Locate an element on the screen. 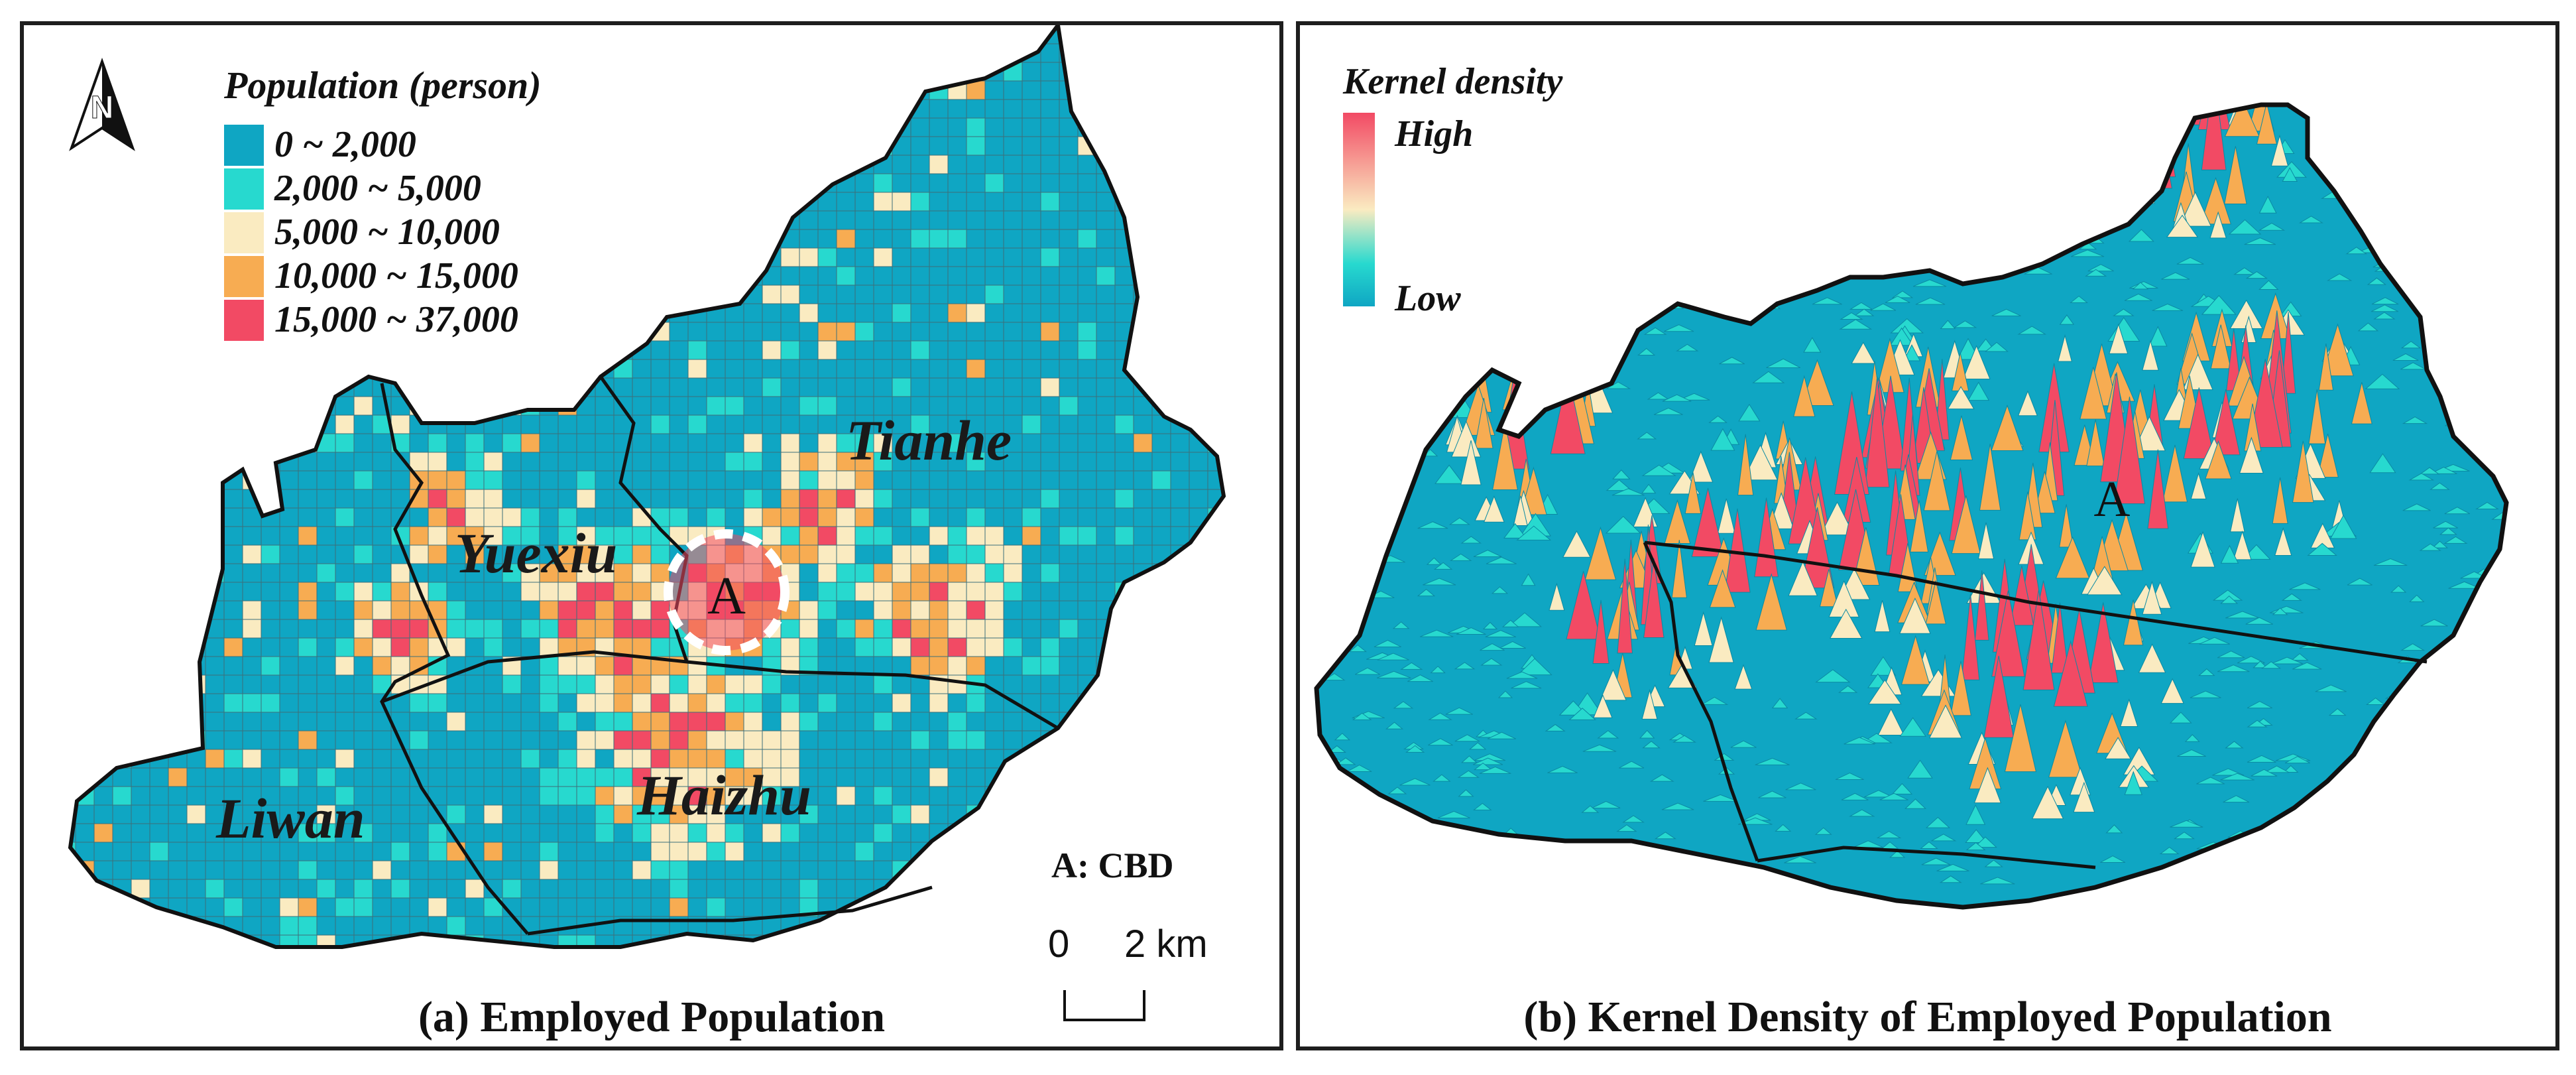 This screenshot has width=2576, height=1075. legend-label: 0 ~ 2,000 is located at coordinates (345, 144).